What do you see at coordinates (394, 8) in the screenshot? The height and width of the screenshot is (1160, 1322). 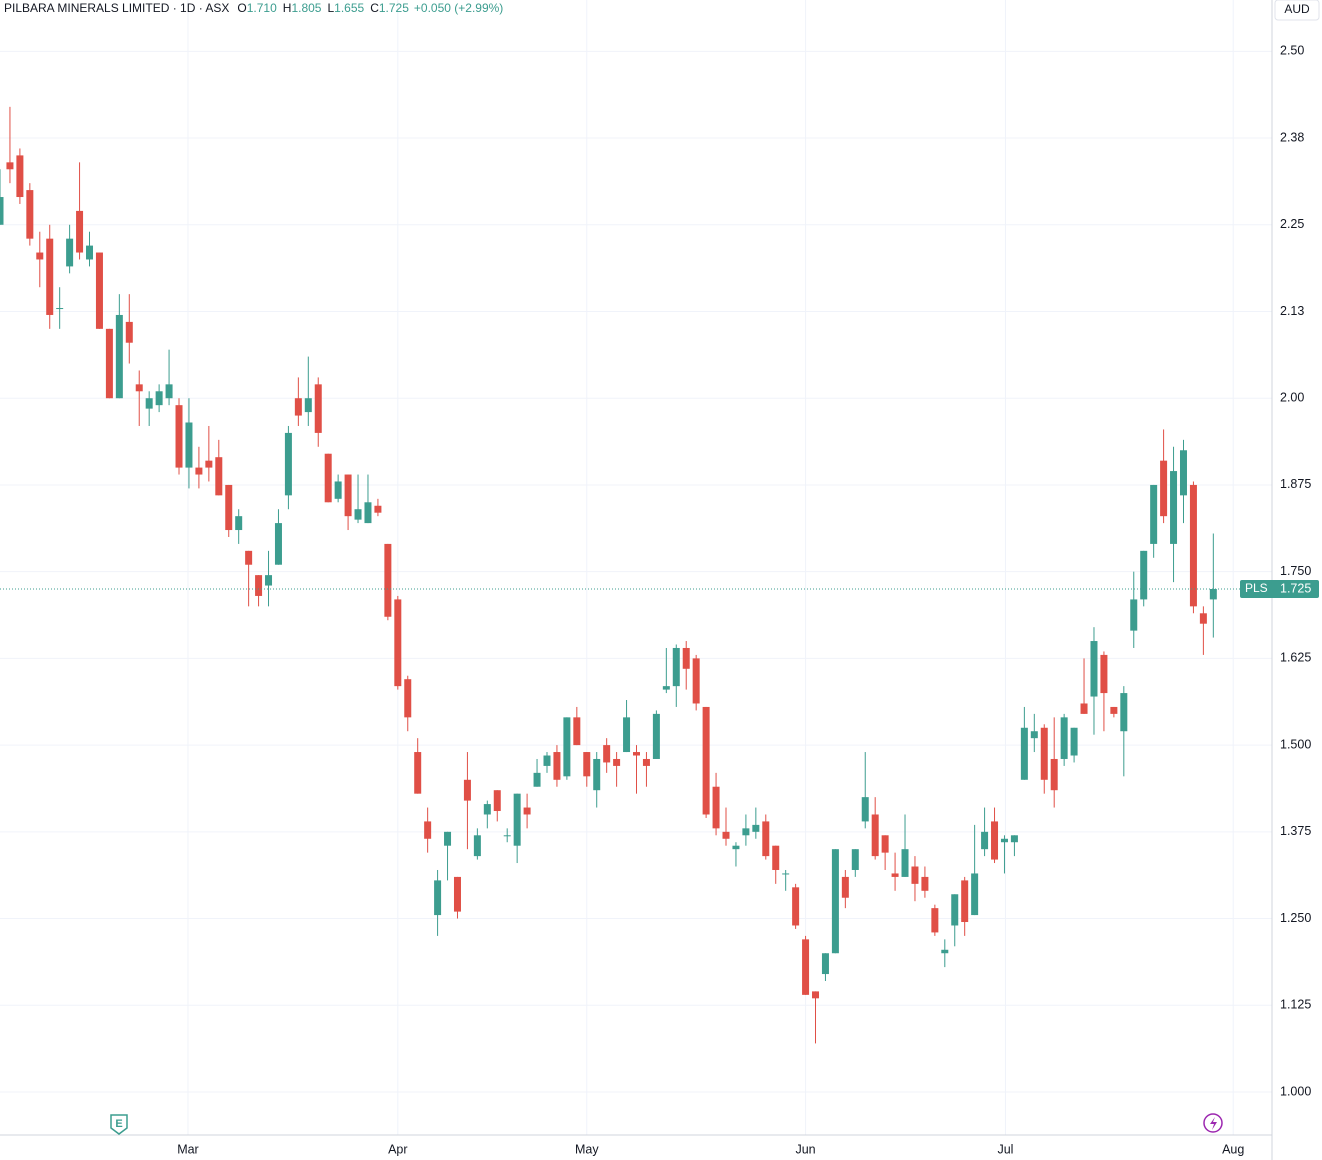 I see `ohlc-value: 1.725` at bounding box center [394, 8].